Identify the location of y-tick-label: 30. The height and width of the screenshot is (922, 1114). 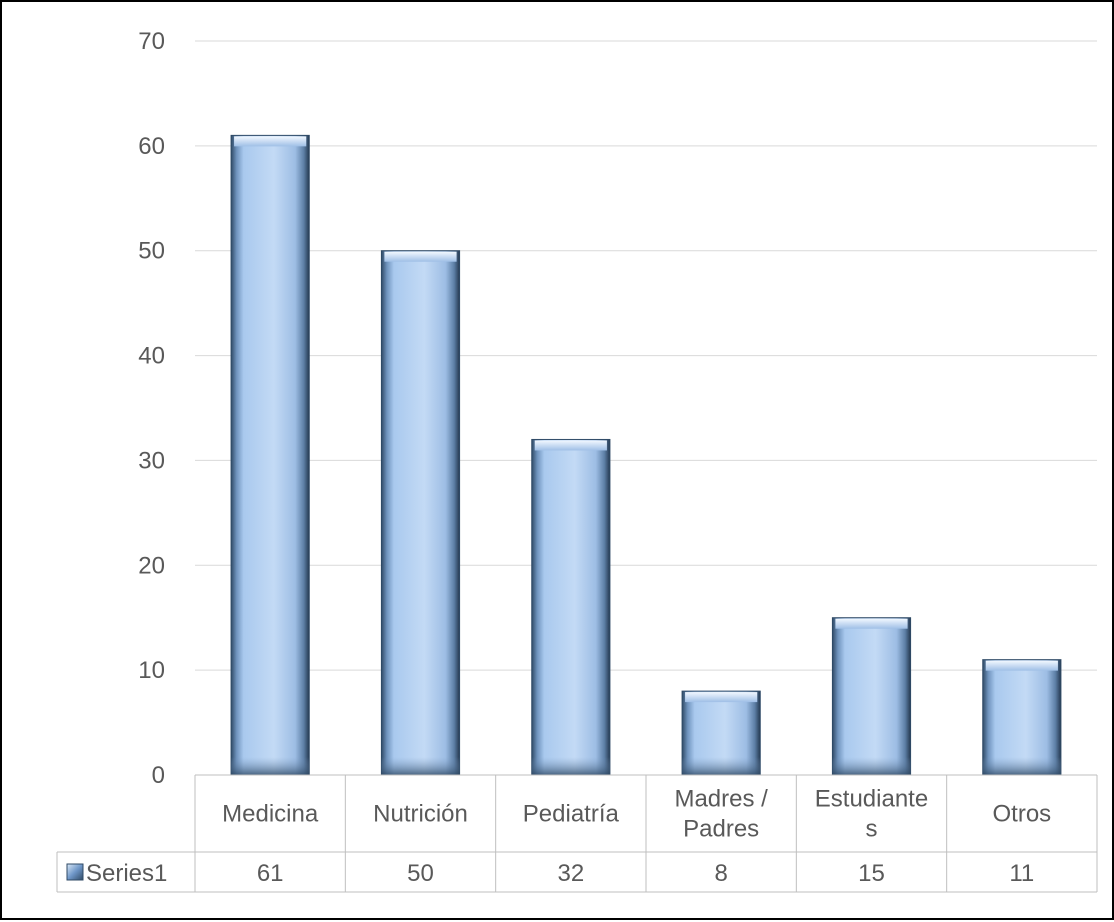
(151, 460).